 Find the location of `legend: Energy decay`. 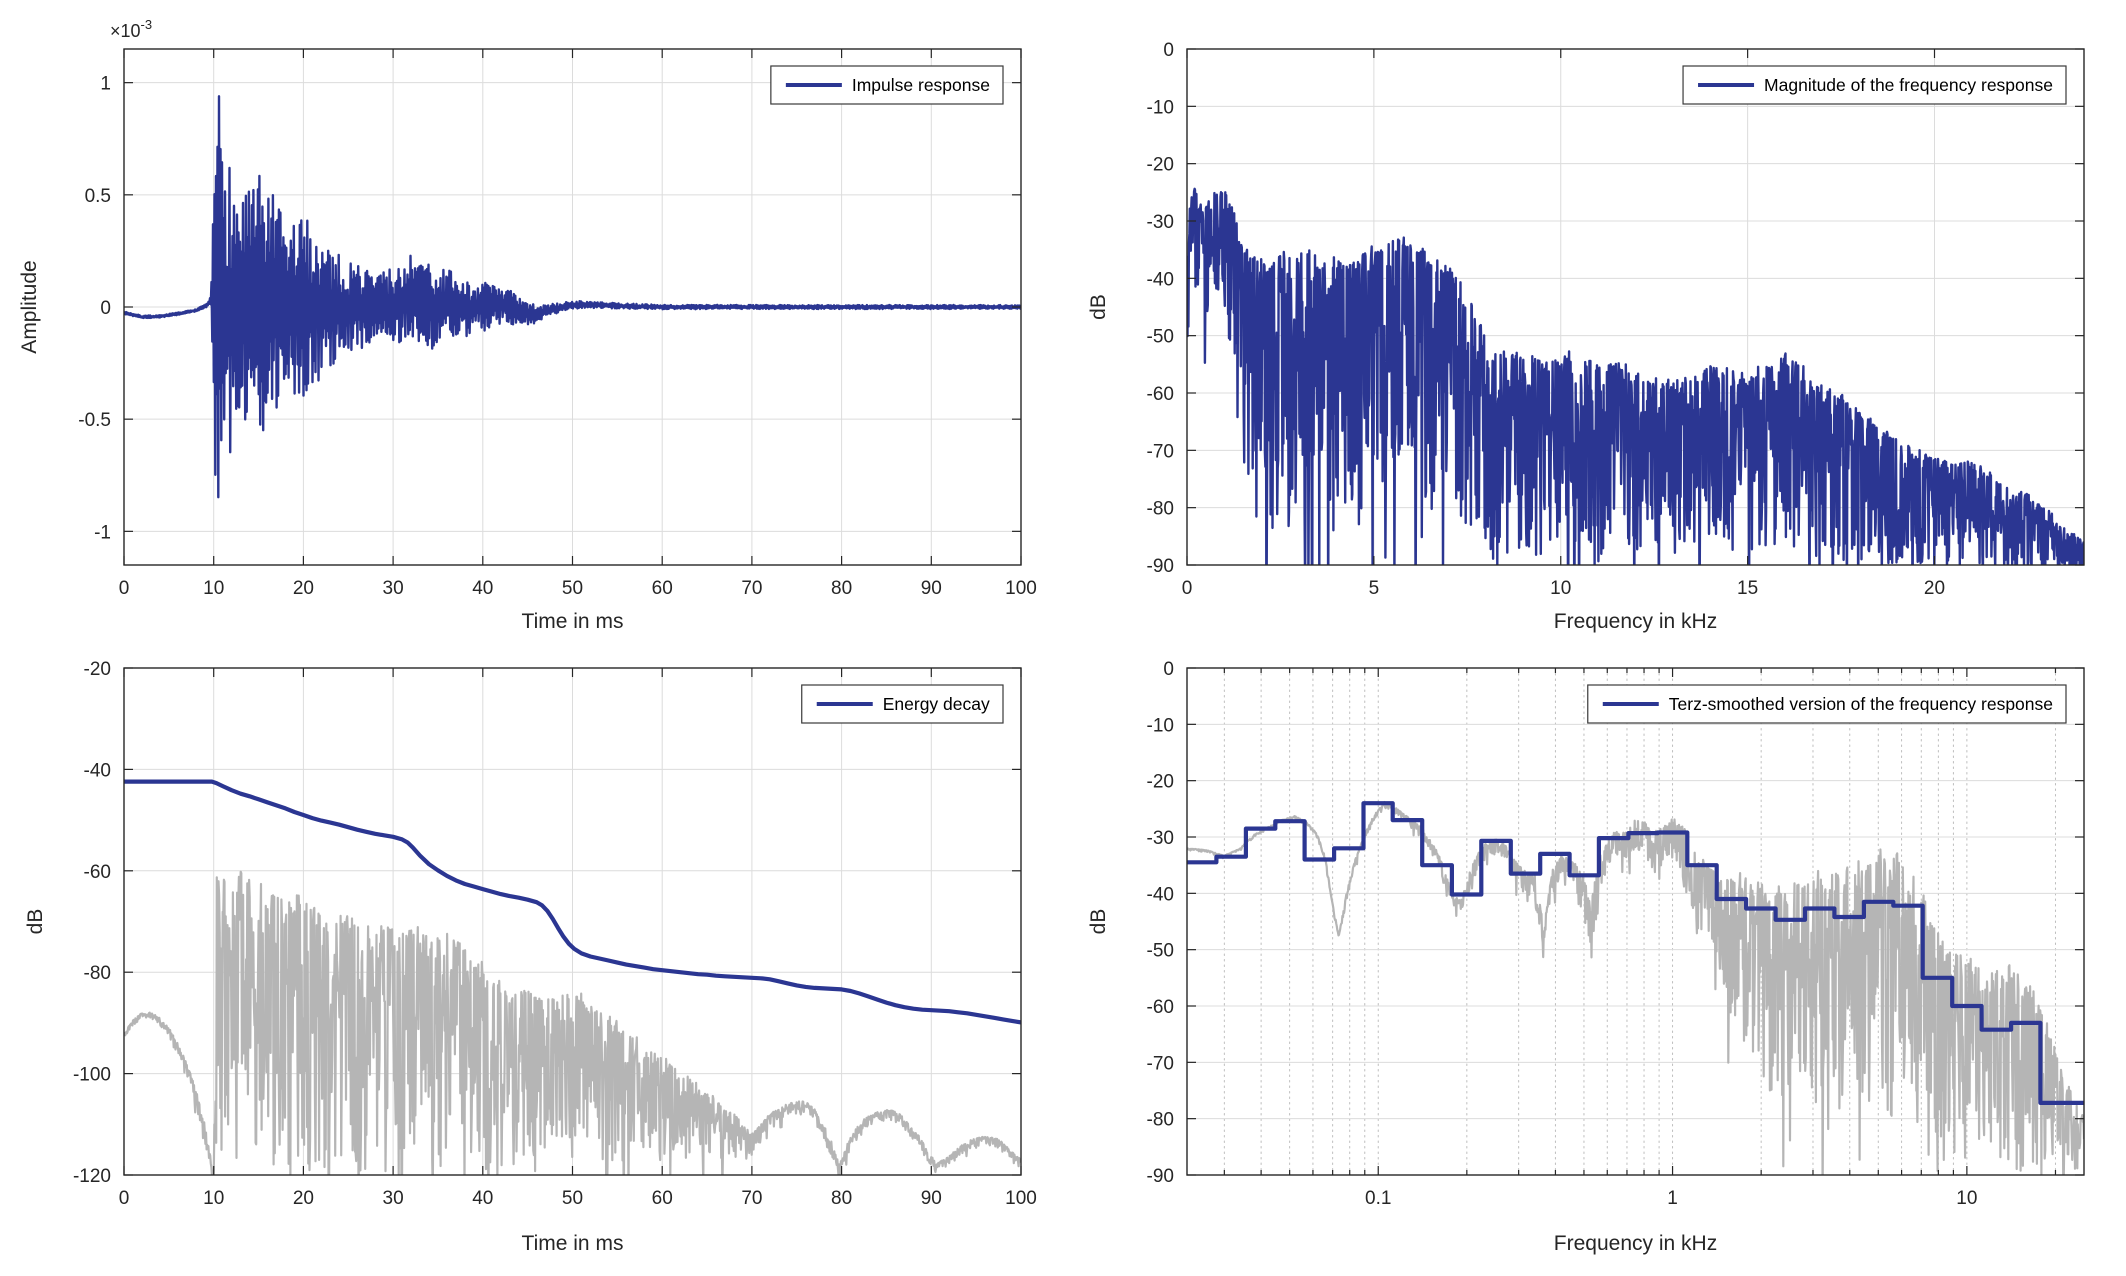

legend: Energy decay is located at coordinates (902, 704).